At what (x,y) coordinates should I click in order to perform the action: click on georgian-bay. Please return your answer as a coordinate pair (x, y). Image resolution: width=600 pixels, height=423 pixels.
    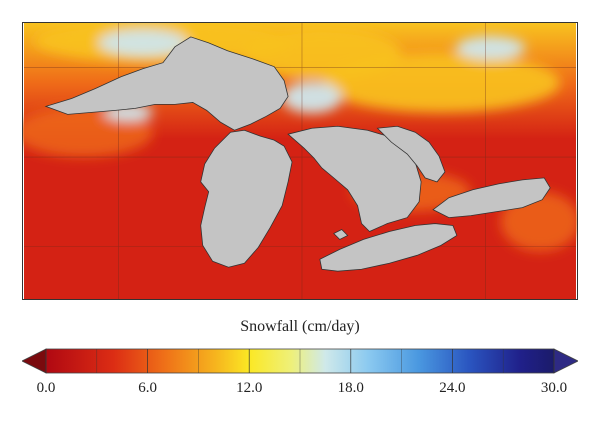
    Looking at the image, I should click on (411, 154).